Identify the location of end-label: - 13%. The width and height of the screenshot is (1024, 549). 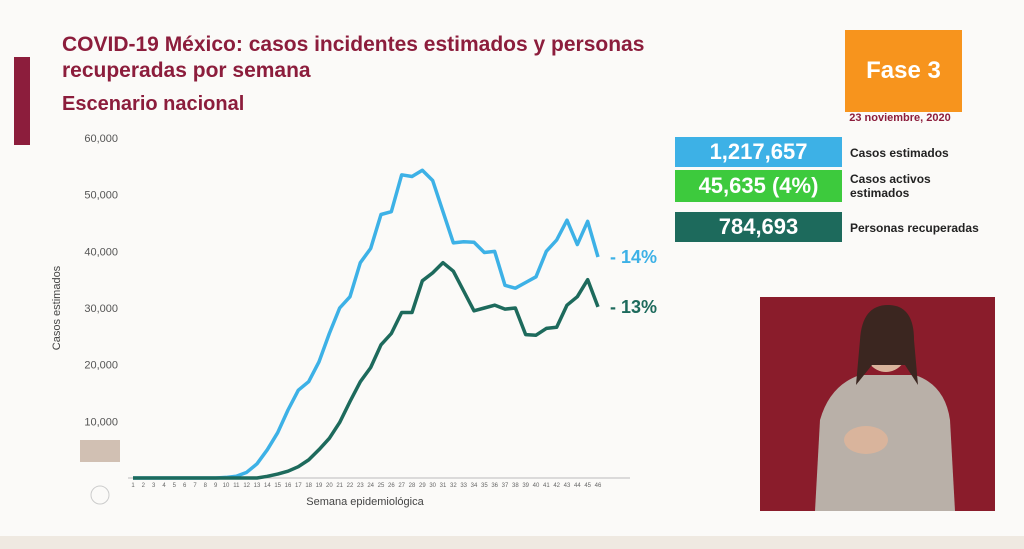
(633, 307).